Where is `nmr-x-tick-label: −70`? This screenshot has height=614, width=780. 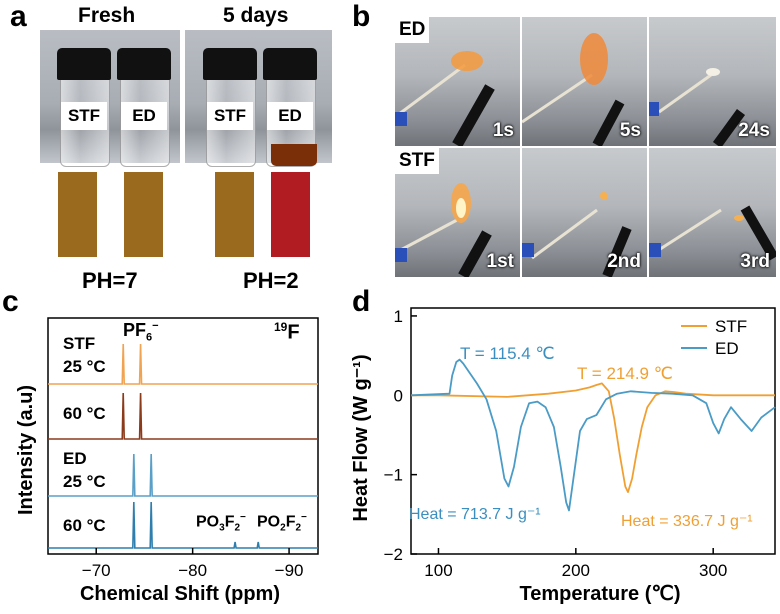 nmr-x-tick-label: −70 is located at coordinates (96, 570).